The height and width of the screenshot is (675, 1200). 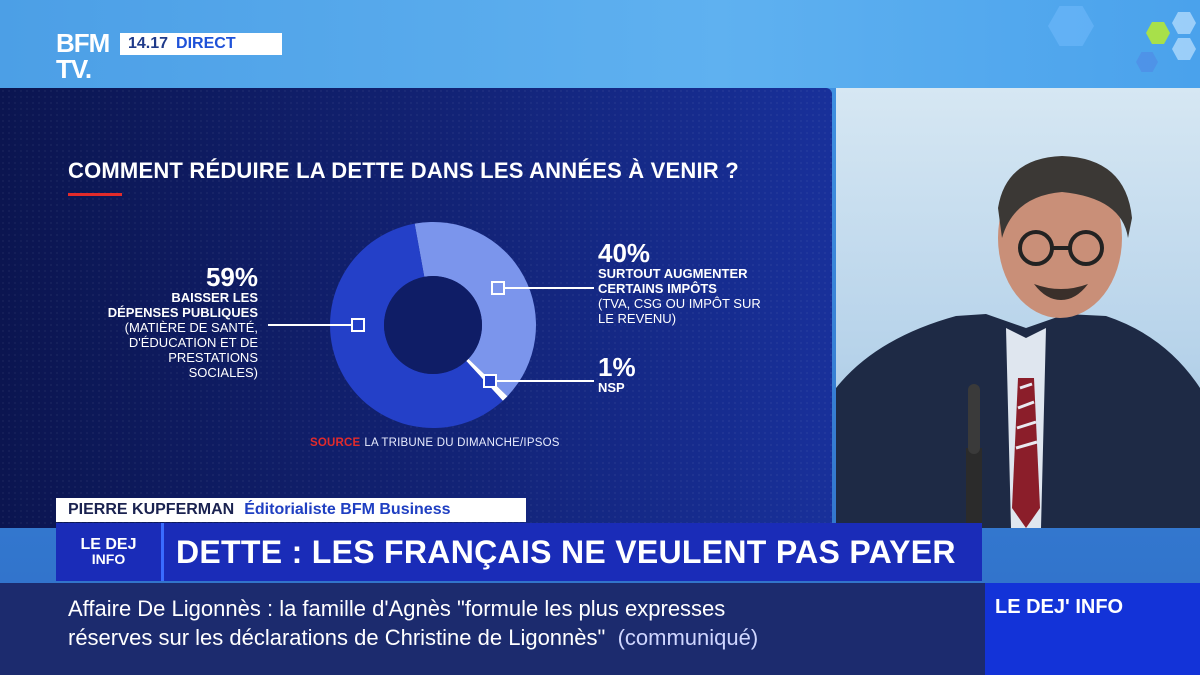 I want to click on pct-1: 1%, so click(x=617, y=367).